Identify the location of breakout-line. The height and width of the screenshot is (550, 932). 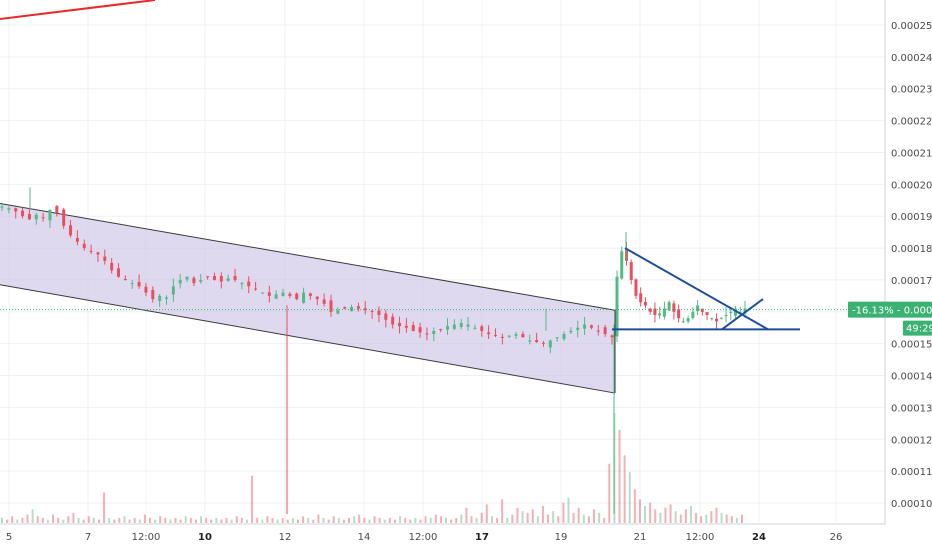
(742, 314).